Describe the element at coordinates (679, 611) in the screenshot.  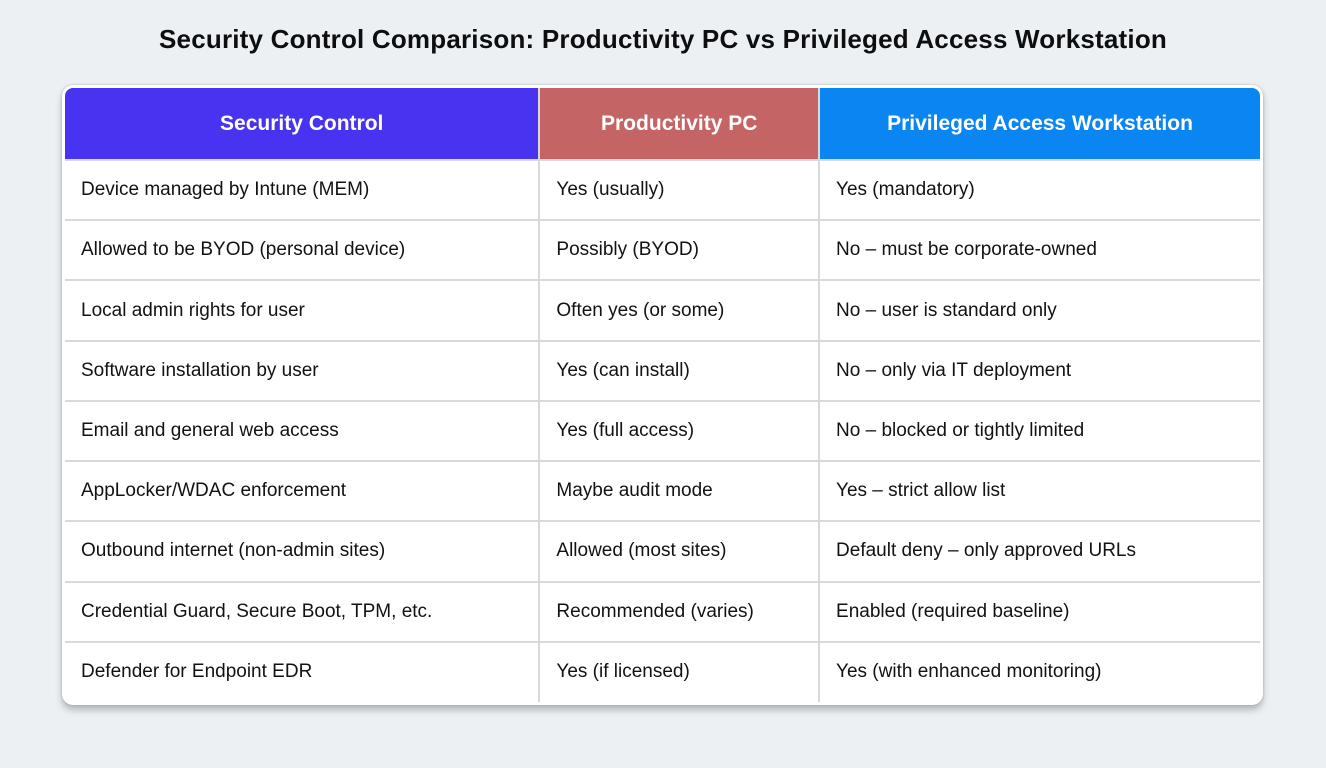
I see `table-cell-productivity-pc: Recommended (varies)` at that location.